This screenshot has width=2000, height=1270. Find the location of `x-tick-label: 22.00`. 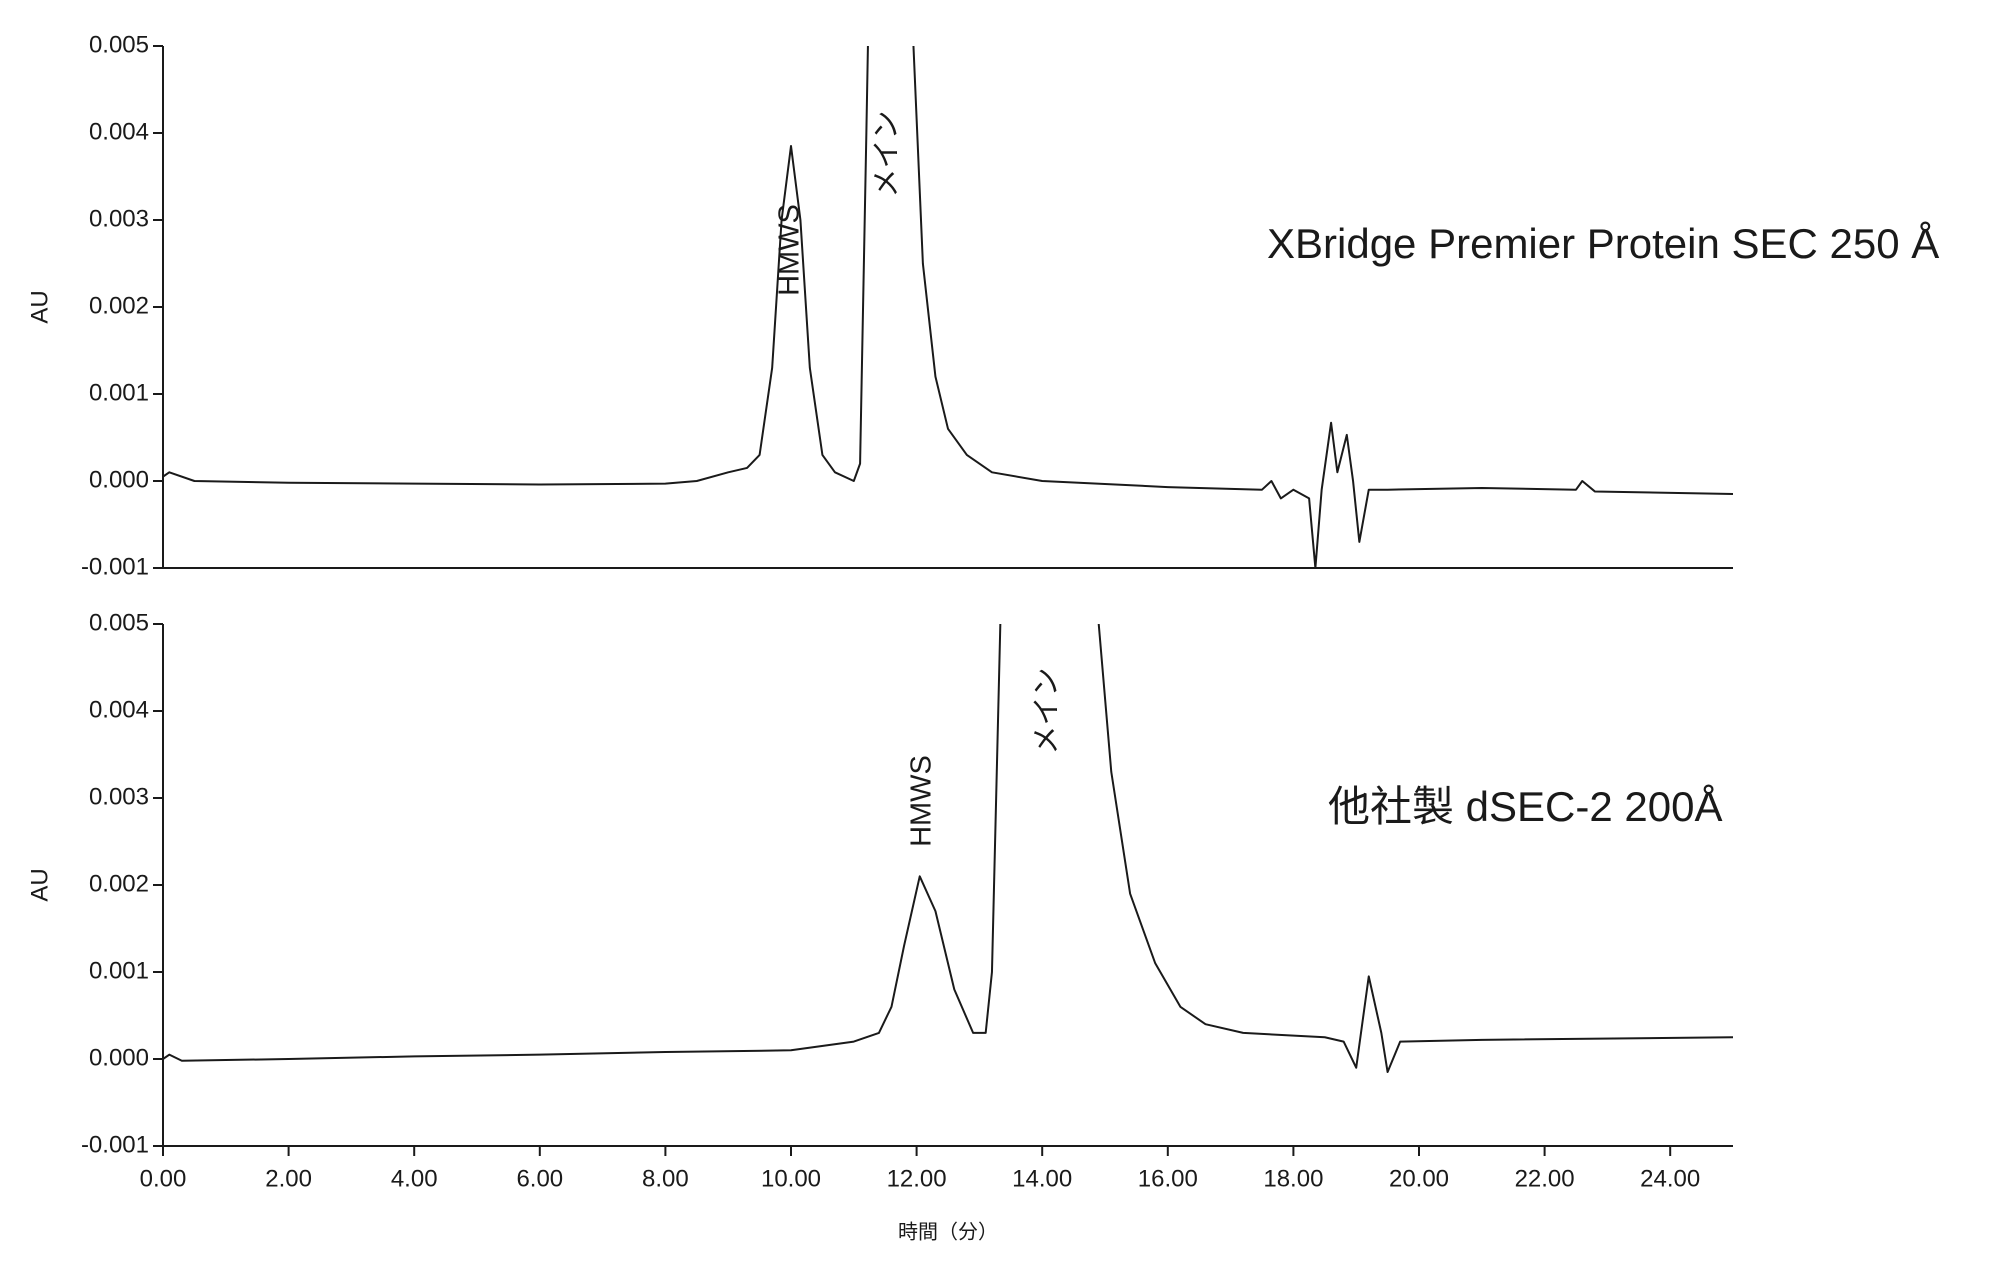

x-tick-label: 22.00 is located at coordinates (1545, 1178).